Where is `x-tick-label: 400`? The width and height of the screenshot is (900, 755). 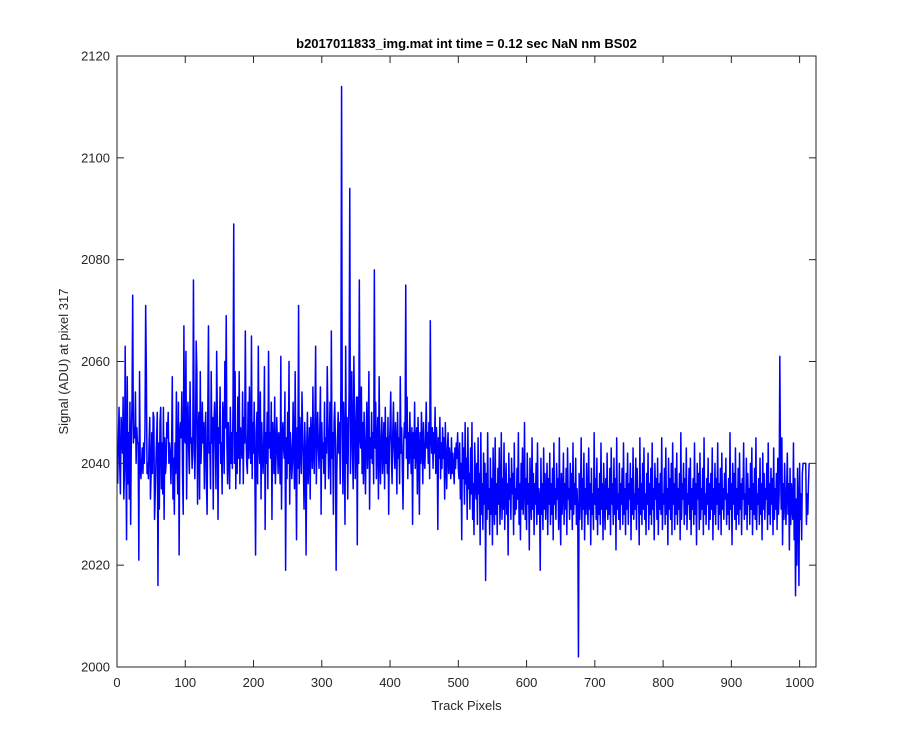
x-tick-label: 400 is located at coordinates (390, 682).